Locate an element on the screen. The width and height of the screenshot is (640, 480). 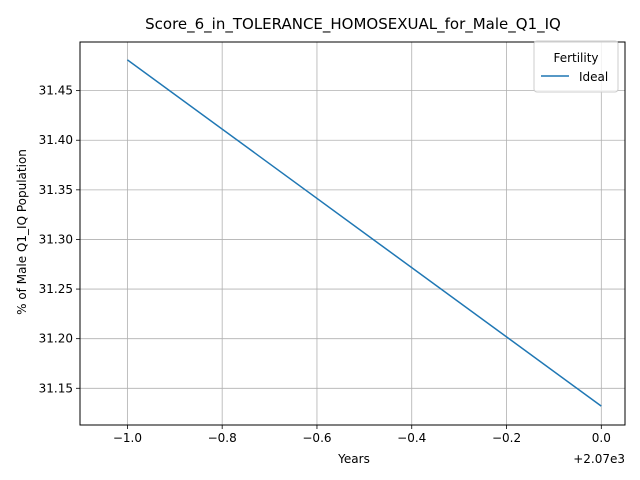
x-tick-label: −0.4 is located at coordinates (411, 438).